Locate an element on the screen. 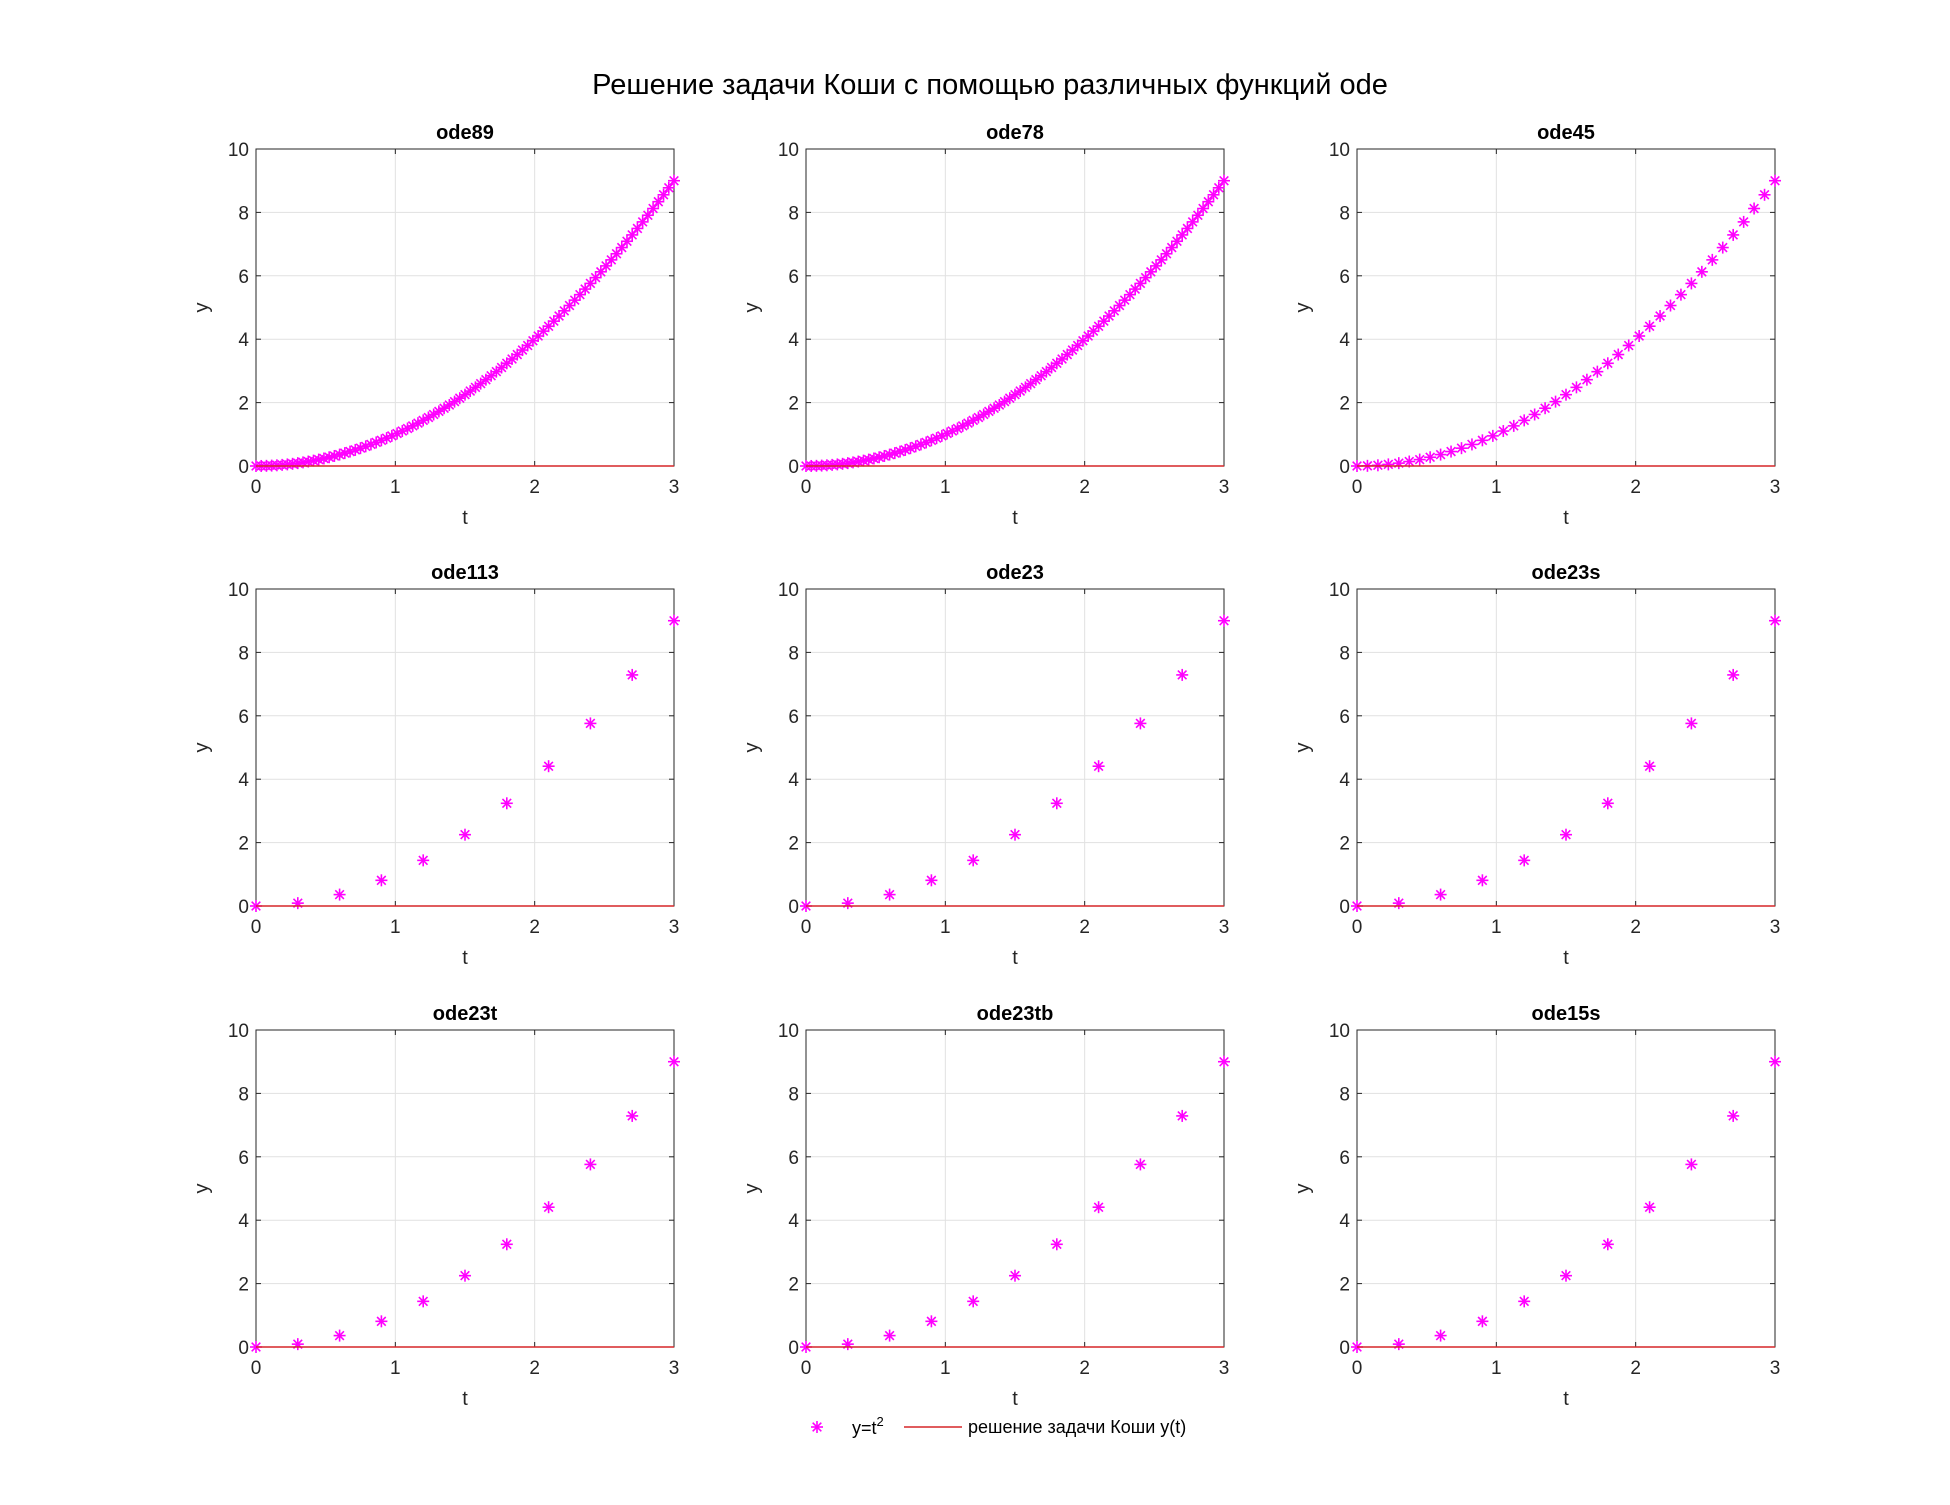  legend-box is located at coordinates (1000, 1428).